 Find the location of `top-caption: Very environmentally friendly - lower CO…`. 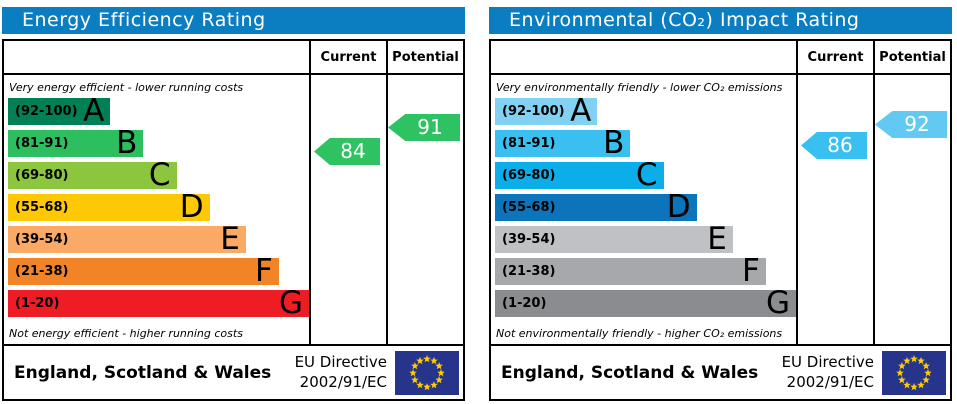

top-caption: Very environmentally friendly - lower CO… is located at coordinates (639, 87).